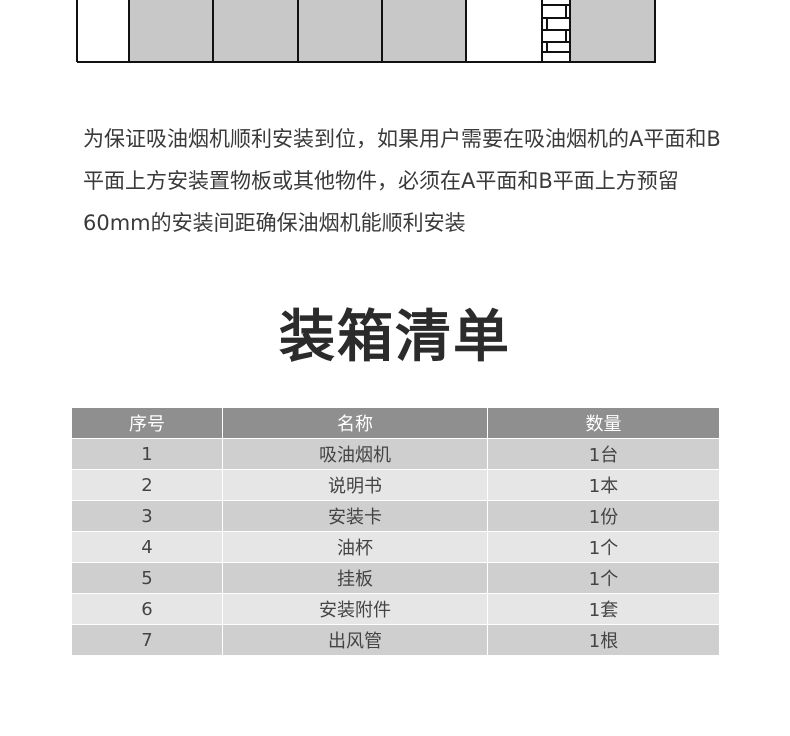 This screenshot has width=790, height=736. I want to click on table-header-row: 序号 名称 数量, so click(395, 423).